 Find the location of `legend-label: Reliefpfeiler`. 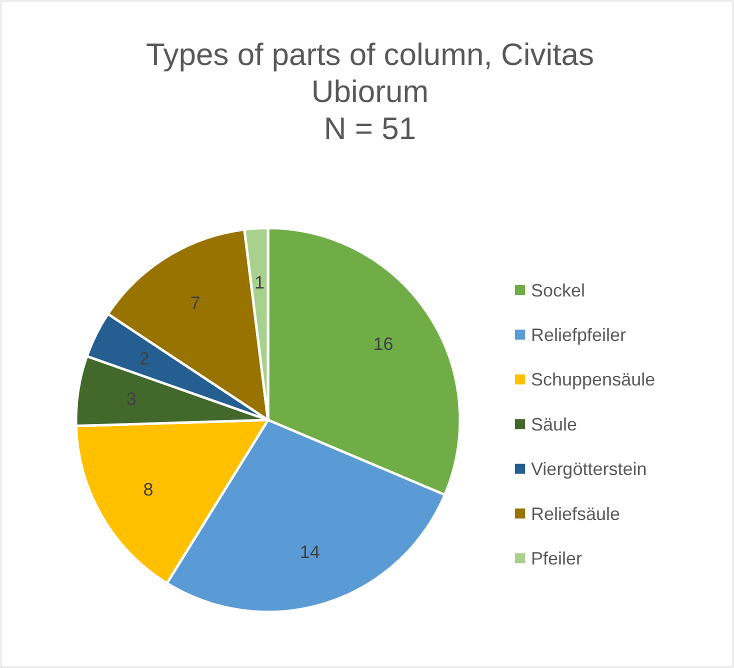

legend-label: Reliefpfeiler is located at coordinates (578, 335).